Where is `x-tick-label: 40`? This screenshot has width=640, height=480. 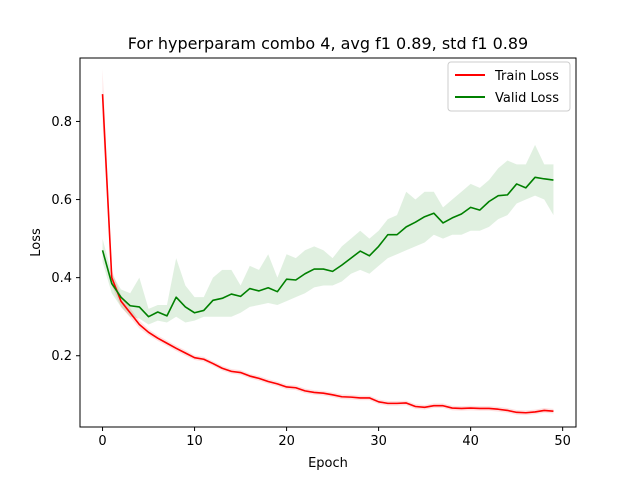
x-tick-label: 40 is located at coordinates (470, 441).